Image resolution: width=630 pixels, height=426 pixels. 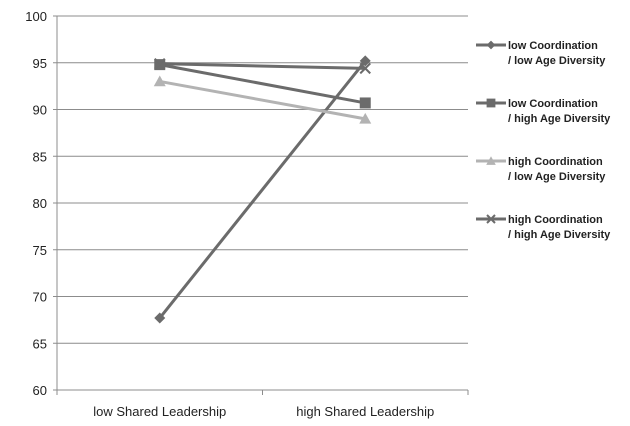 I want to click on y-tick-label: 75, so click(x=40, y=250).